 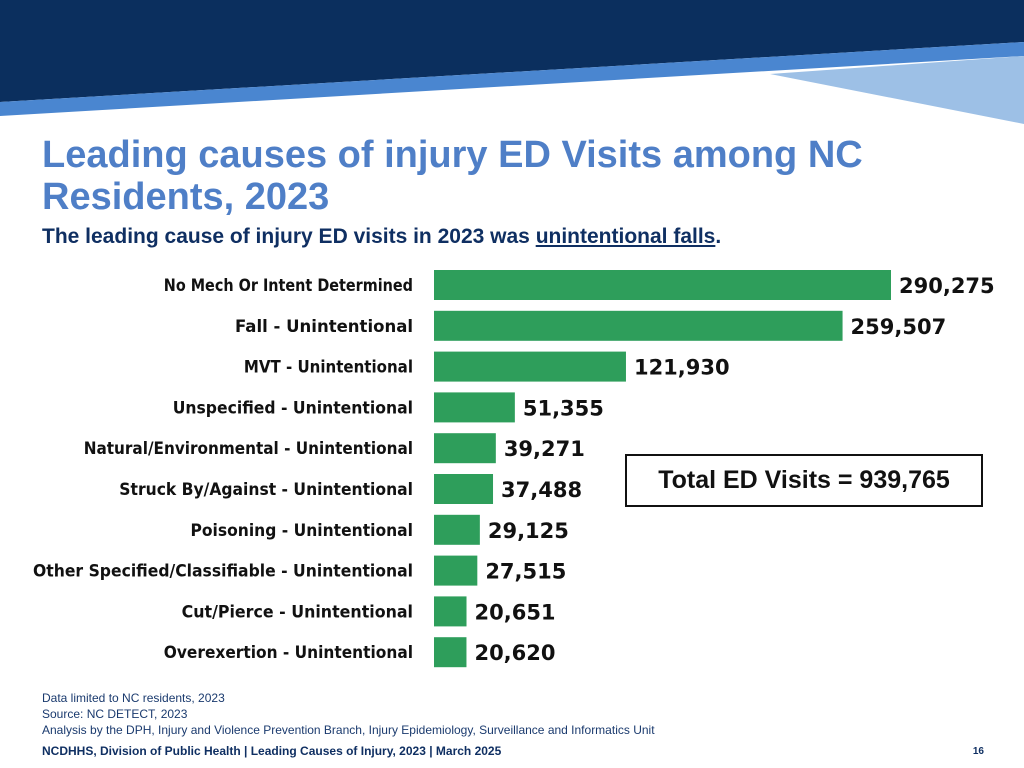 What do you see at coordinates (897, 90) in the screenshot?
I see `banner-light-wedge` at bounding box center [897, 90].